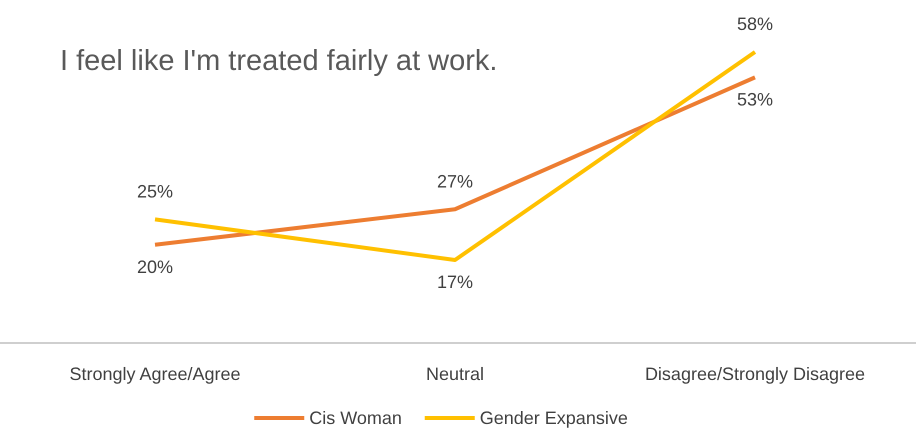  I want to click on data-label: 20%, so click(155, 266).